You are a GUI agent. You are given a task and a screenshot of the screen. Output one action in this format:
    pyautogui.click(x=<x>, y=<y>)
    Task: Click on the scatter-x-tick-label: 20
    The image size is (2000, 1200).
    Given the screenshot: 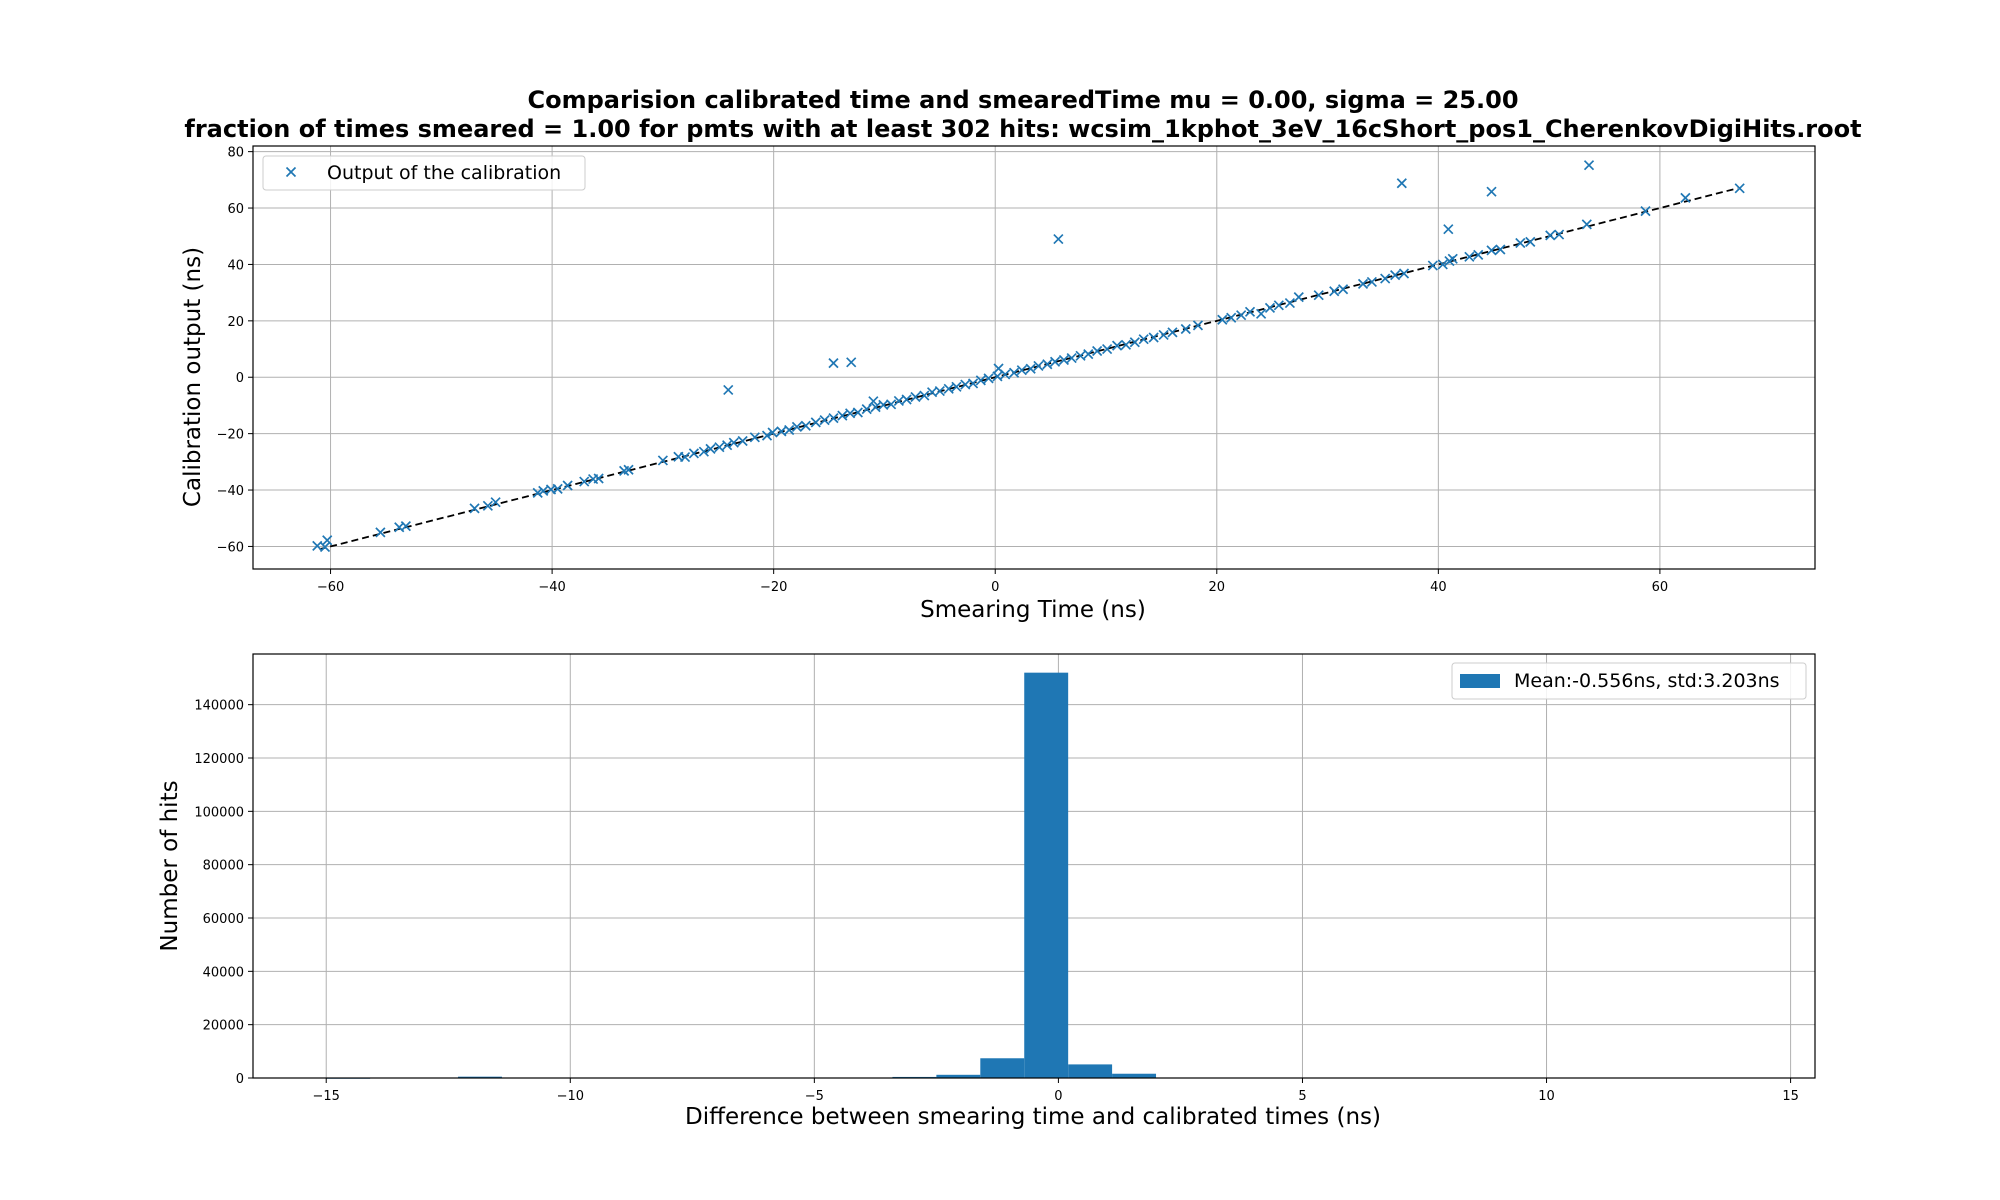 What is the action you would take?
    pyautogui.click(x=1217, y=587)
    